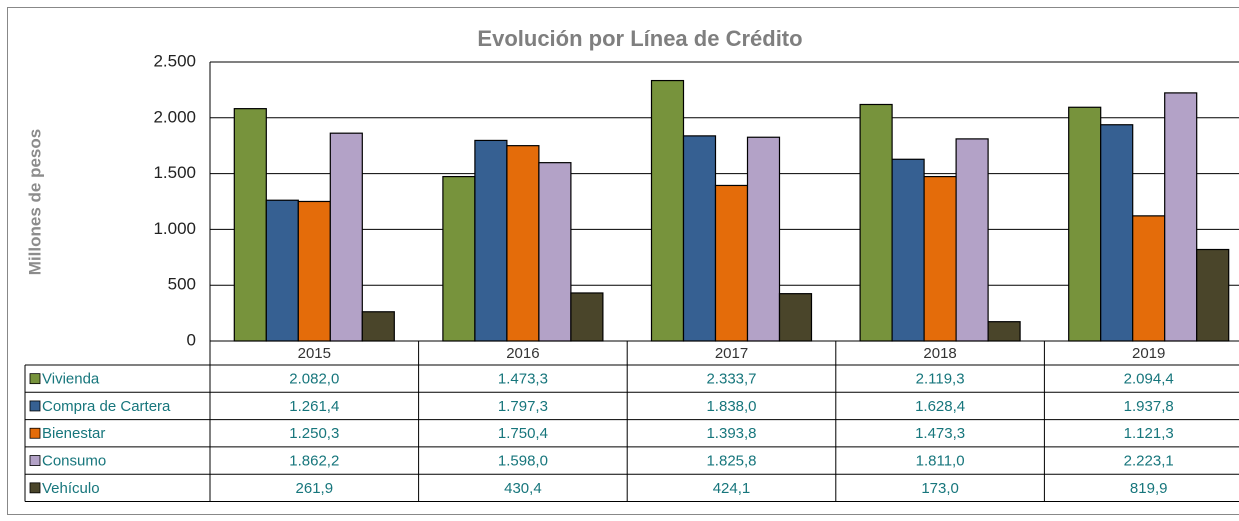 The width and height of the screenshot is (1239, 521). What do you see at coordinates (174, 228) in the screenshot?
I see `y-tick-label: 1.000` at bounding box center [174, 228].